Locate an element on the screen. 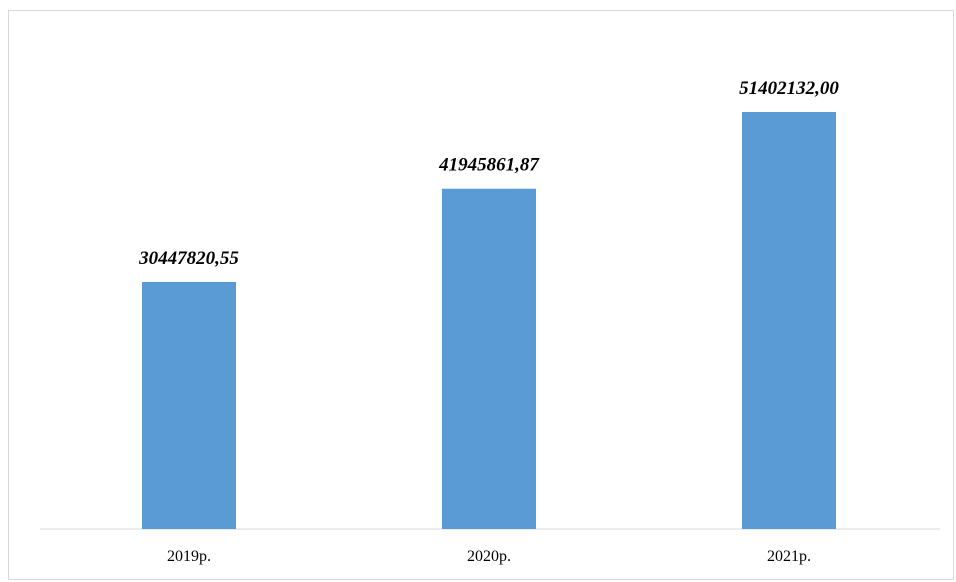 The height and width of the screenshot is (582, 956). x-tick-label-2: 2020р. is located at coordinates (489, 556).